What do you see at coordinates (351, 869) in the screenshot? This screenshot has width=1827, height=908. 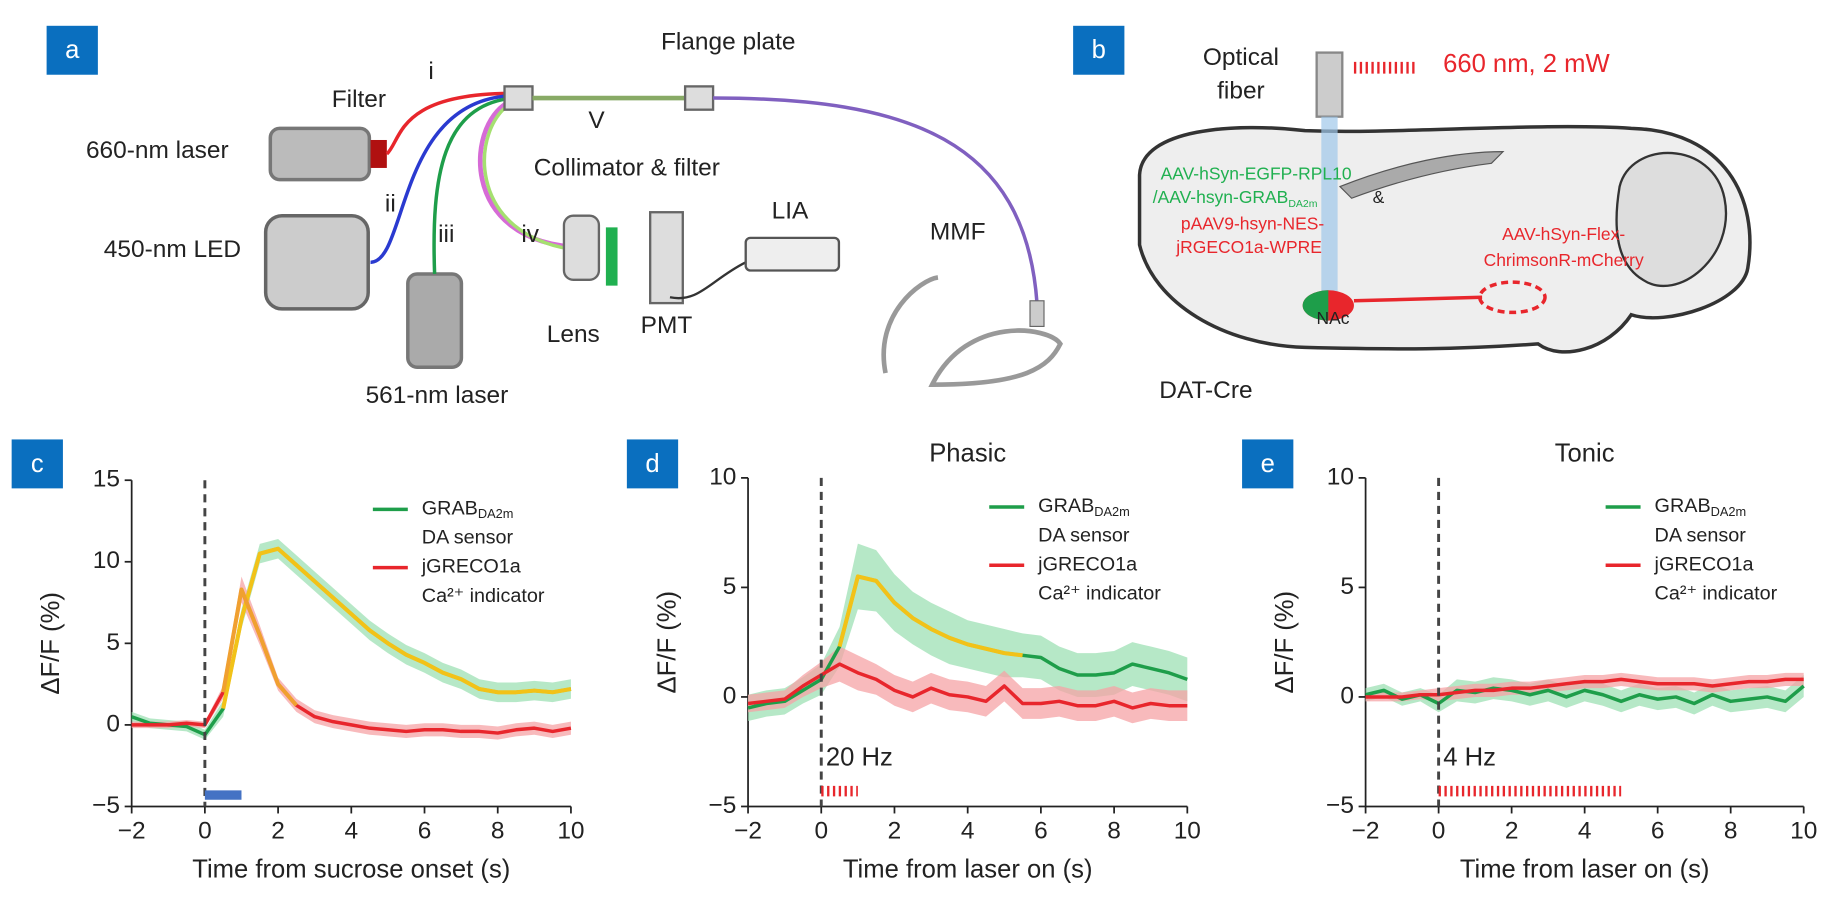 I see `x-axis-label: Time from sucrose onset (s)` at bounding box center [351, 869].